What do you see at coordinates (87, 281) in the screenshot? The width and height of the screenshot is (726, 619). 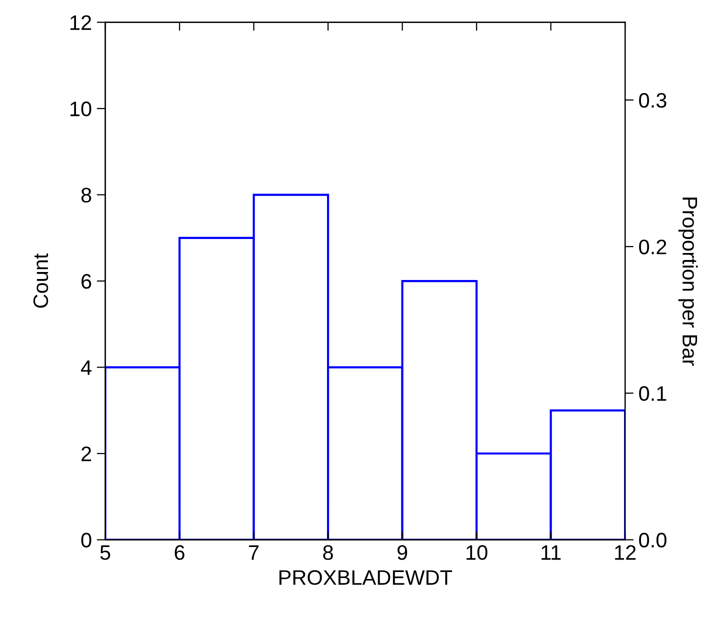 I see `y-tick-label: 6` at bounding box center [87, 281].